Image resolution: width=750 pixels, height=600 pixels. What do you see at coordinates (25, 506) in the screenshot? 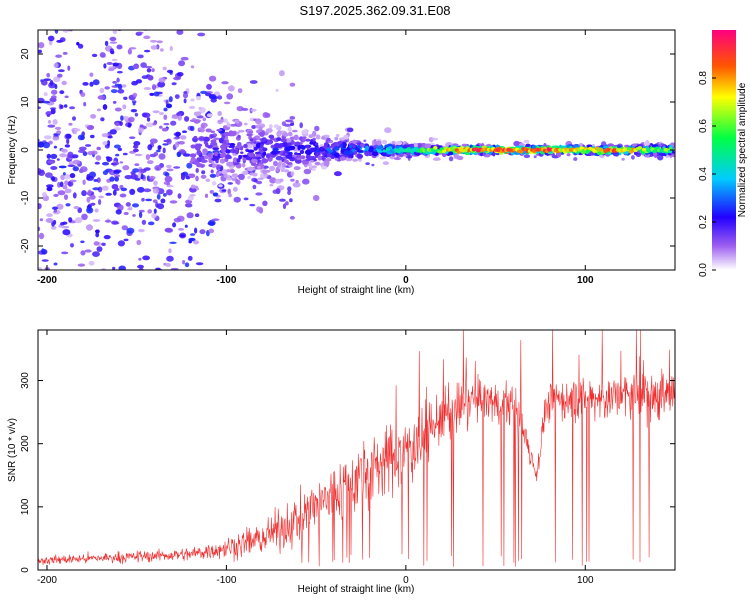
I see `snr-y-tick-label: 100` at bounding box center [25, 506].